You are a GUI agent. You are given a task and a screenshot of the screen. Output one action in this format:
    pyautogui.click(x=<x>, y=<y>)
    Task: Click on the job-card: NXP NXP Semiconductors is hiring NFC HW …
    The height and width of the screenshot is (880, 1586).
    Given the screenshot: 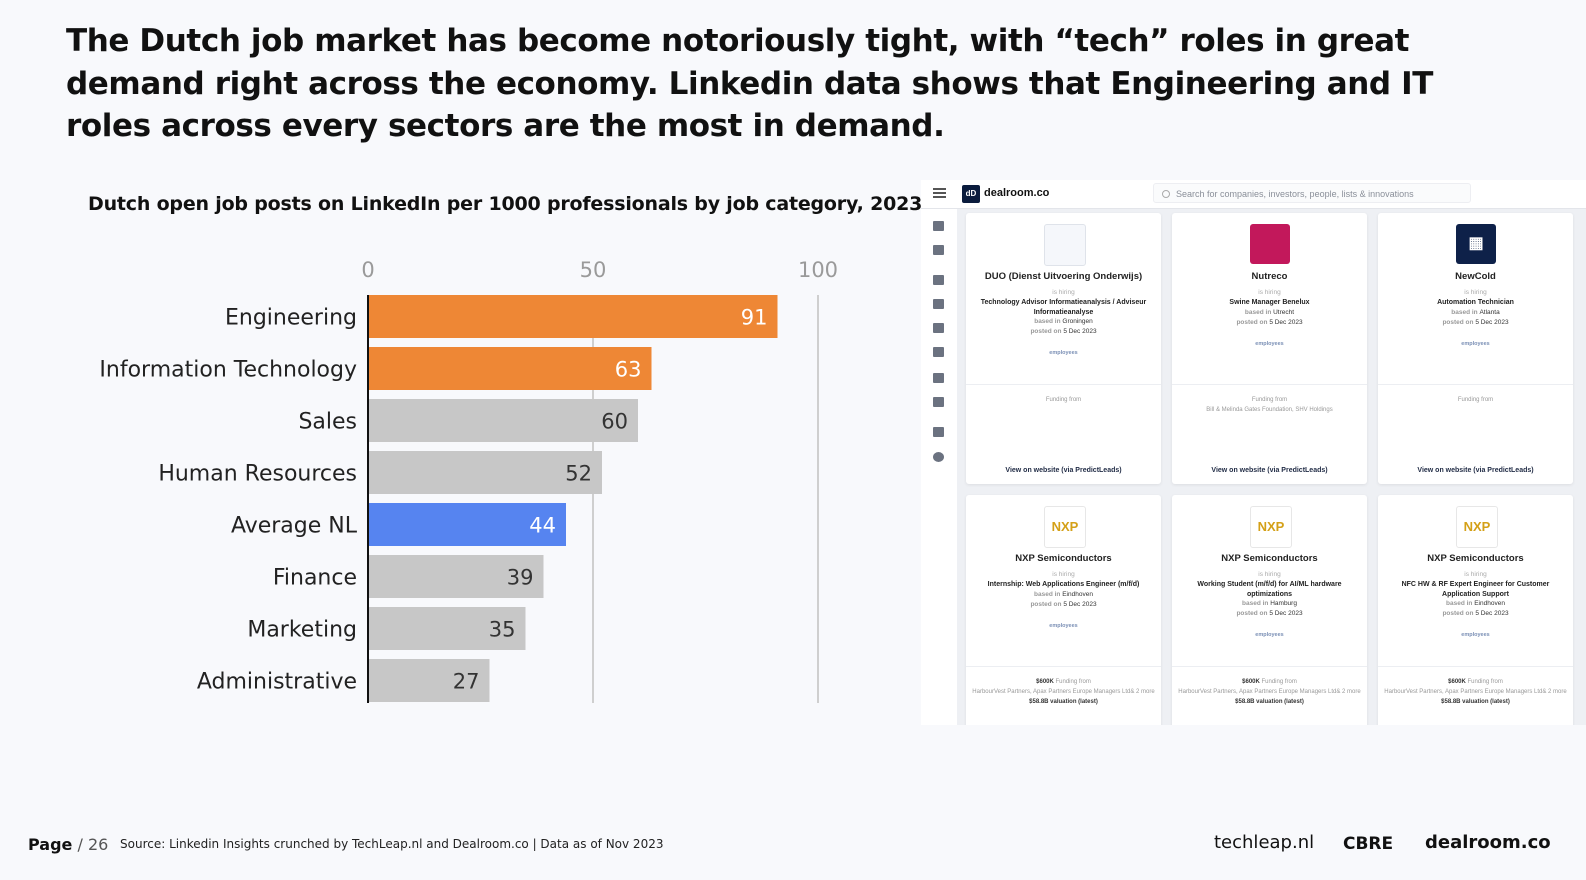 What is the action you would take?
    pyautogui.click(x=1475, y=610)
    